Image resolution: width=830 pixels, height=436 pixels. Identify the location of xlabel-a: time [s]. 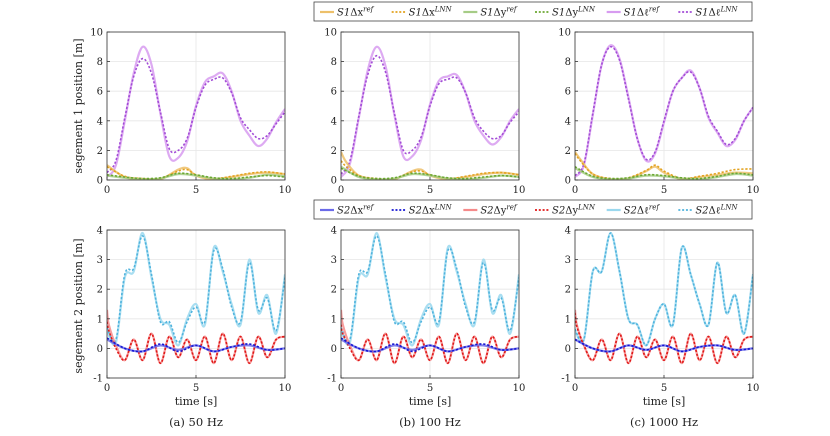
(196, 401).